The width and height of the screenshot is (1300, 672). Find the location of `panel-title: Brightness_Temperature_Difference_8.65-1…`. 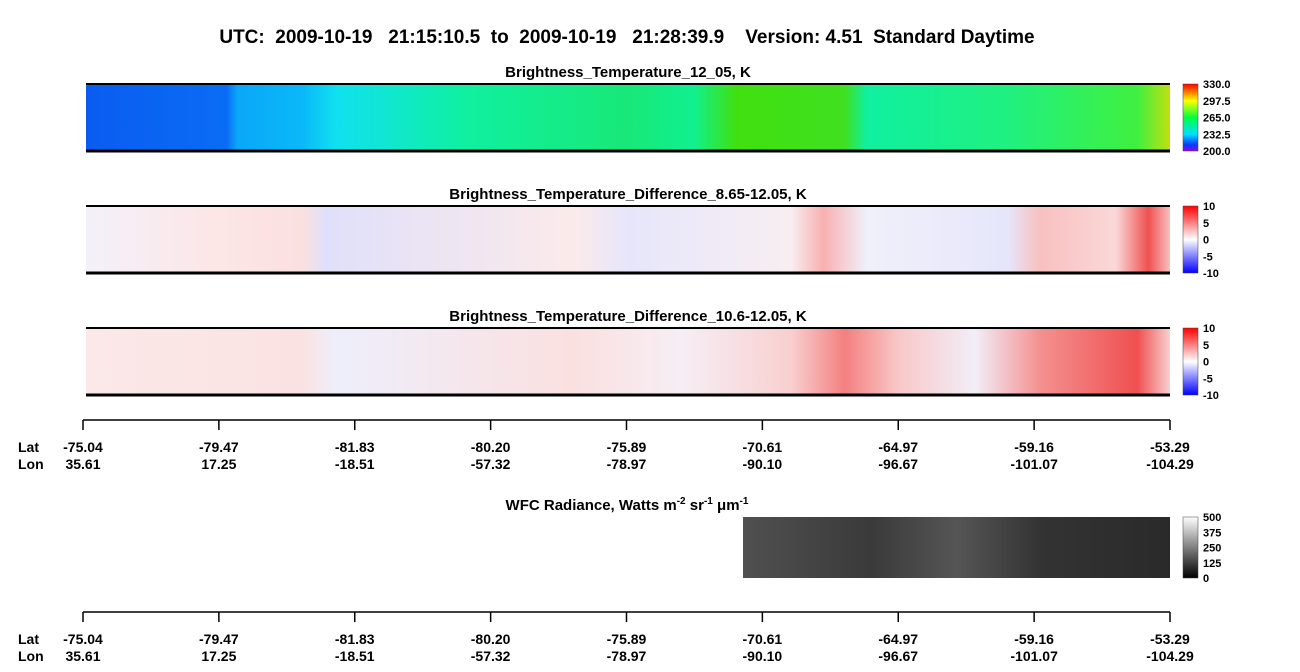

panel-title: Brightness_Temperature_Difference_8.65-1… is located at coordinates (628, 194).